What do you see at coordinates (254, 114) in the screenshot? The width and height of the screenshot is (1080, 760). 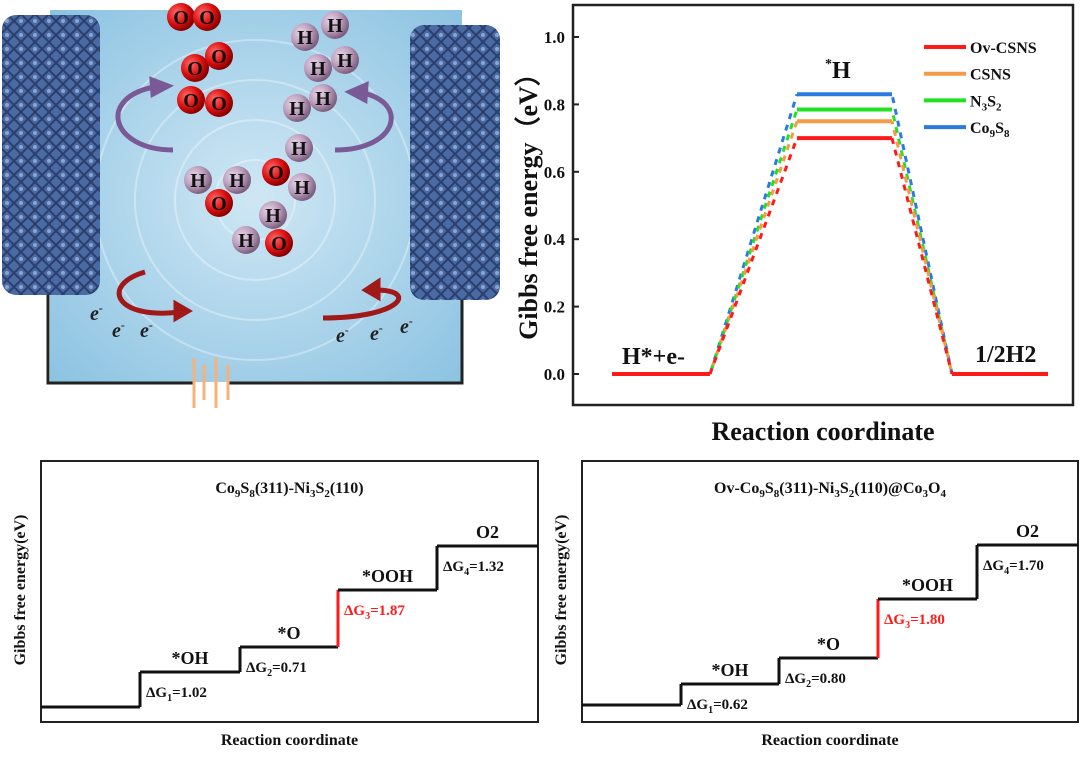 I see `purple-arrows` at bounding box center [254, 114].